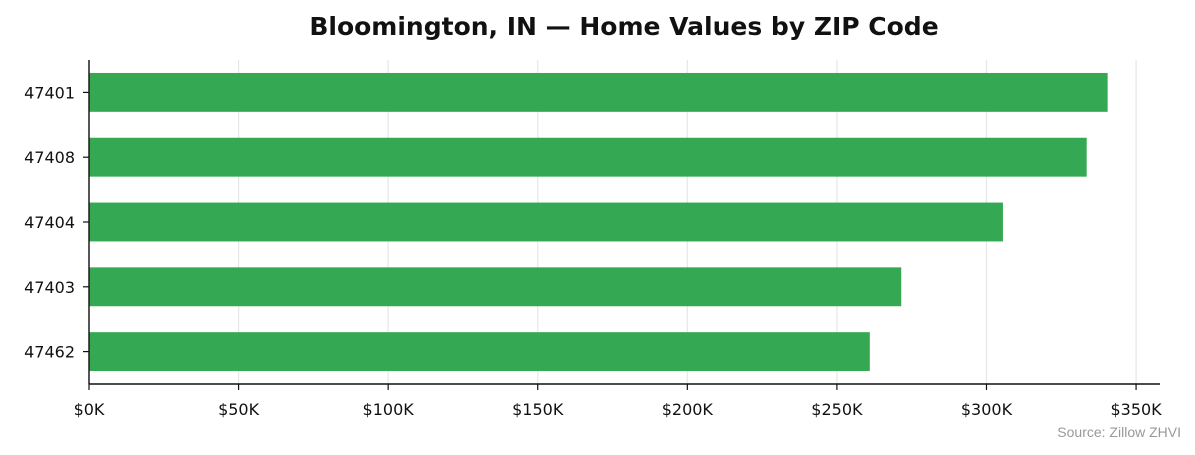 The width and height of the screenshot is (1195, 455). I want to click on y-tick-label: 47408, so click(49, 157).